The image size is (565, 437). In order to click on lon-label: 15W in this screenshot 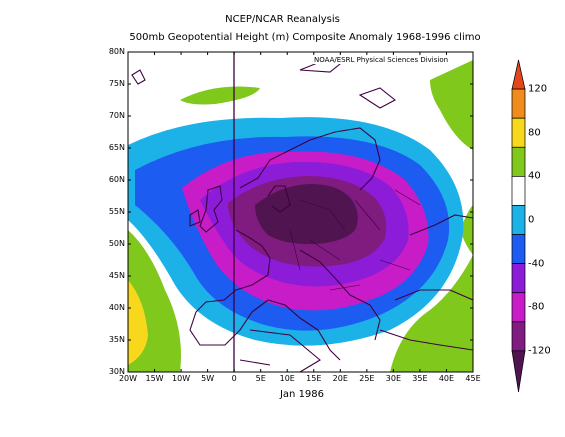, I will do `click(154, 378)`.